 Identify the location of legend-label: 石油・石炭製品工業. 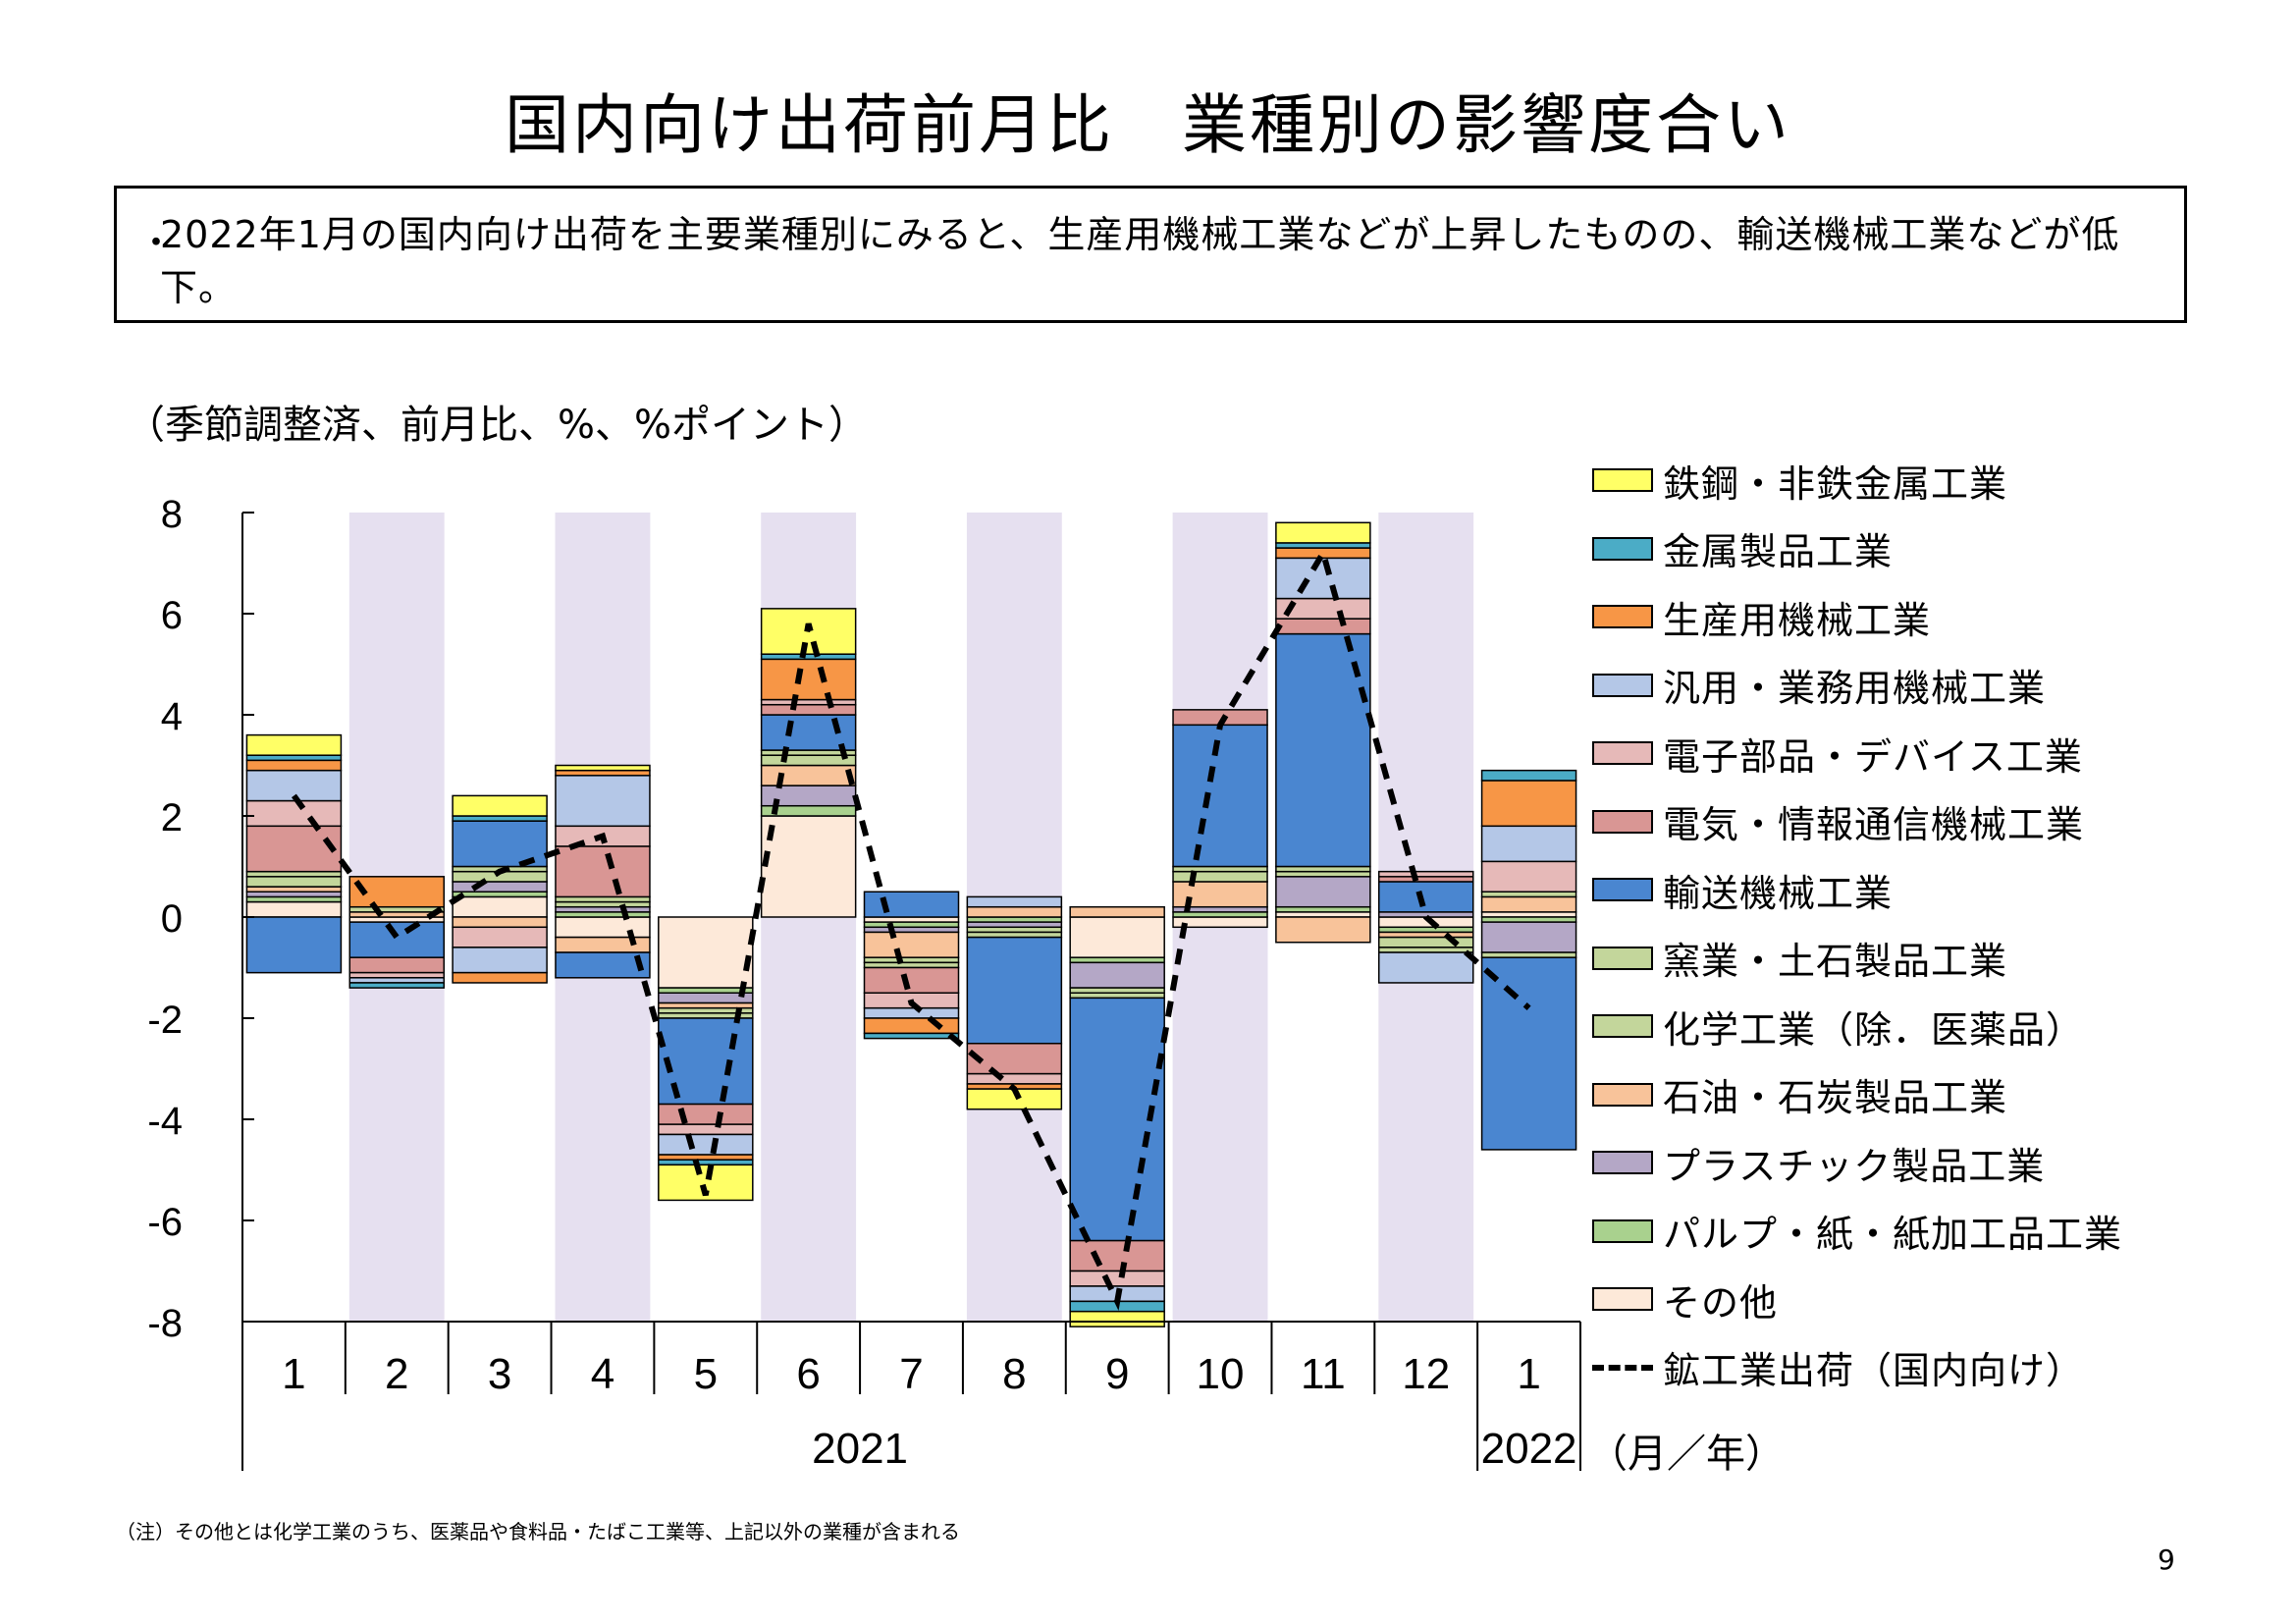
(1836, 1097).